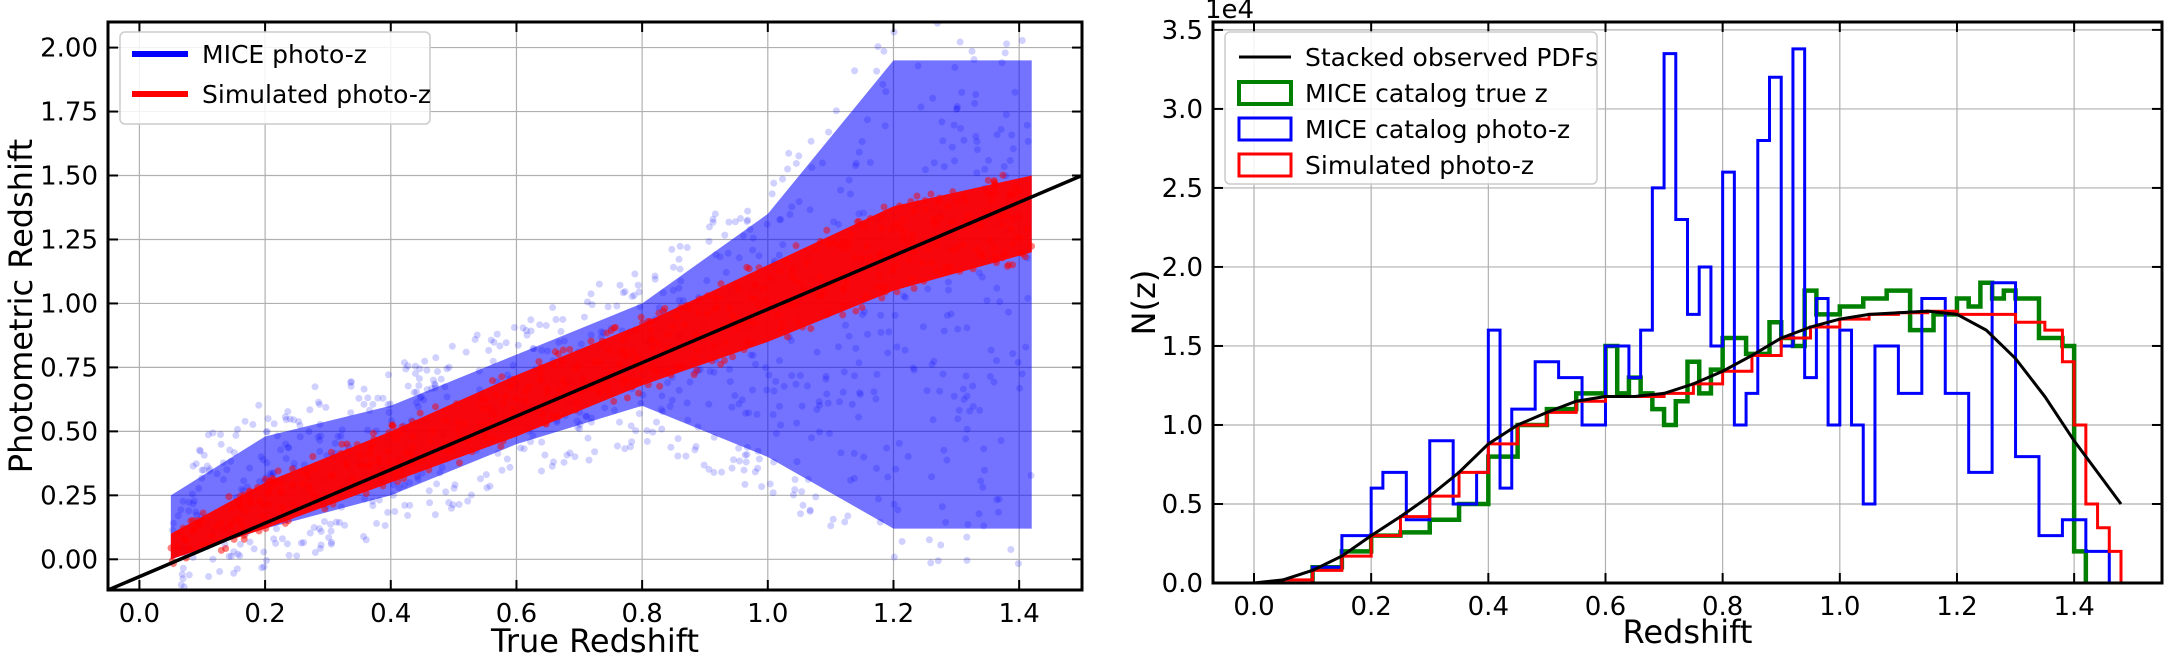  Describe the element at coordinates (1182, 505) in the screenshot. I see `y-tick-label: 0.5` at that location.